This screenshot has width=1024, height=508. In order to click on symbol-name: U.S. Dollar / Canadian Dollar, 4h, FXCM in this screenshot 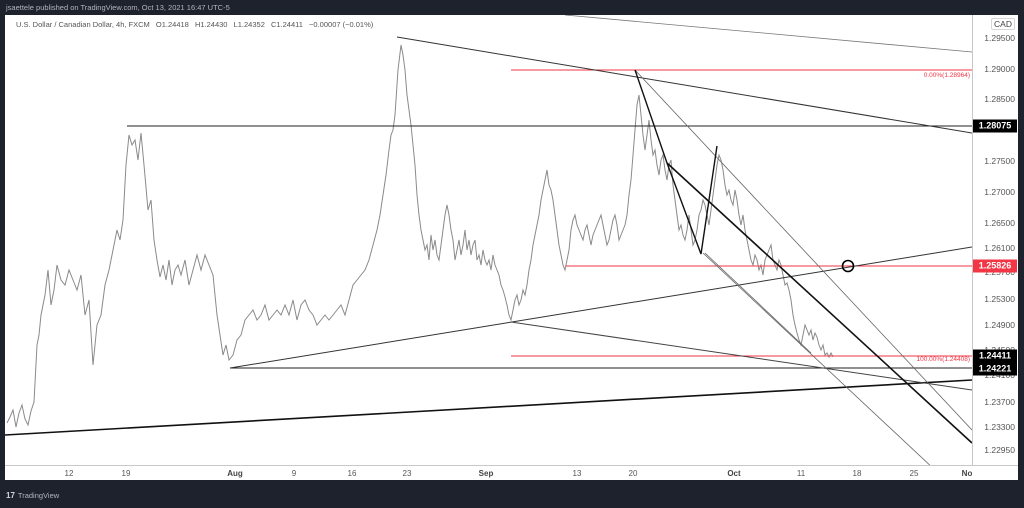, I will do `click(83, 24)`.